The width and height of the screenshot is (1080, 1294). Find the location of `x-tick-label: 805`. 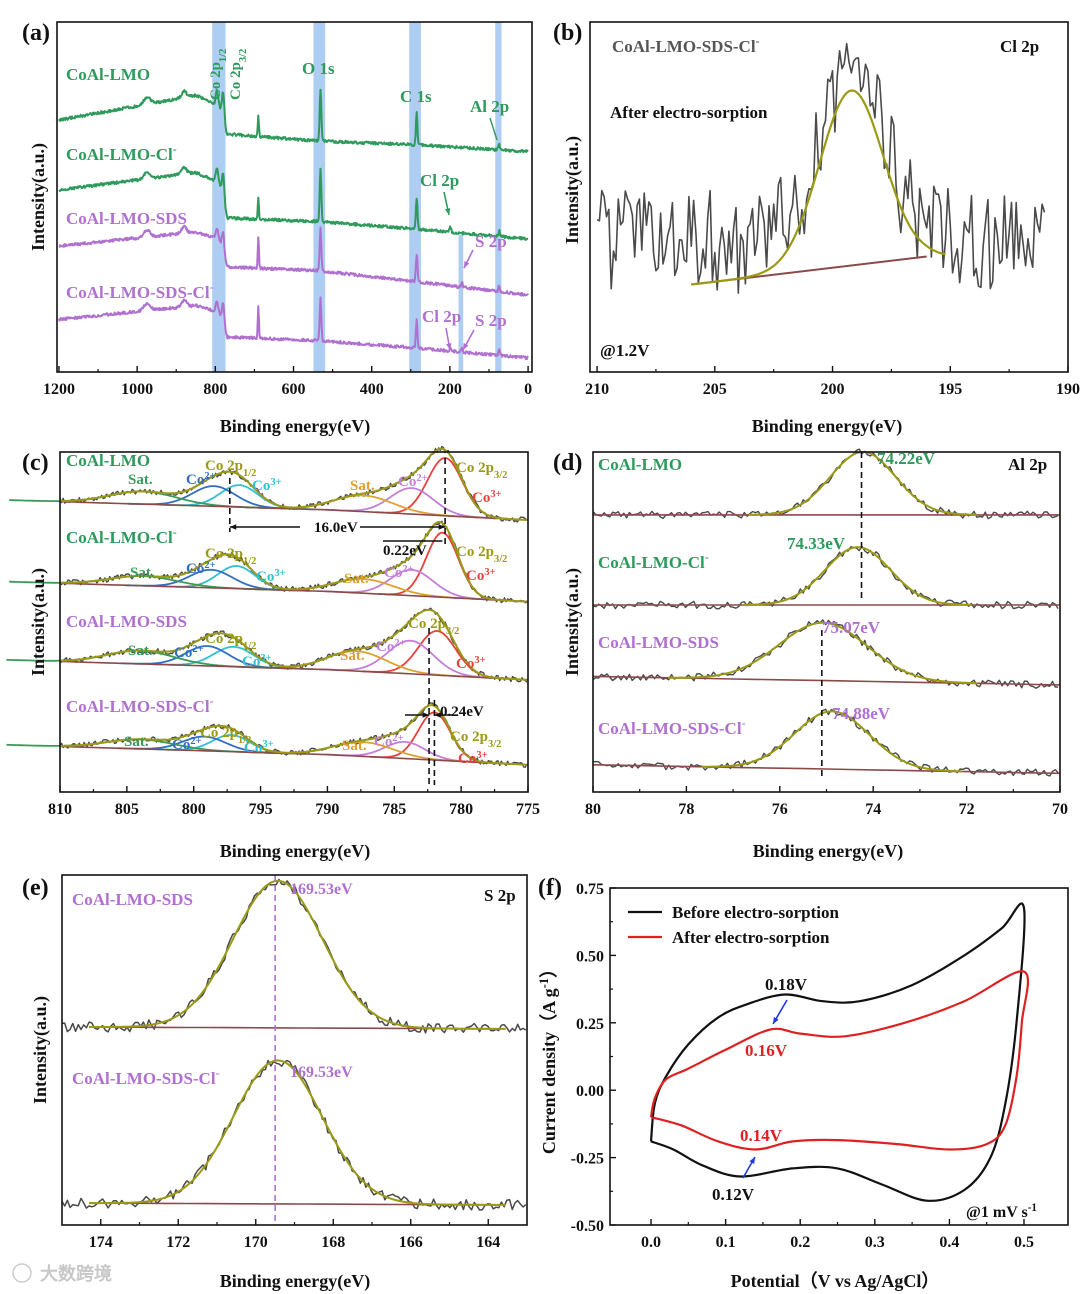

x-tick-label: 805 is located at coordinates (127, 809).